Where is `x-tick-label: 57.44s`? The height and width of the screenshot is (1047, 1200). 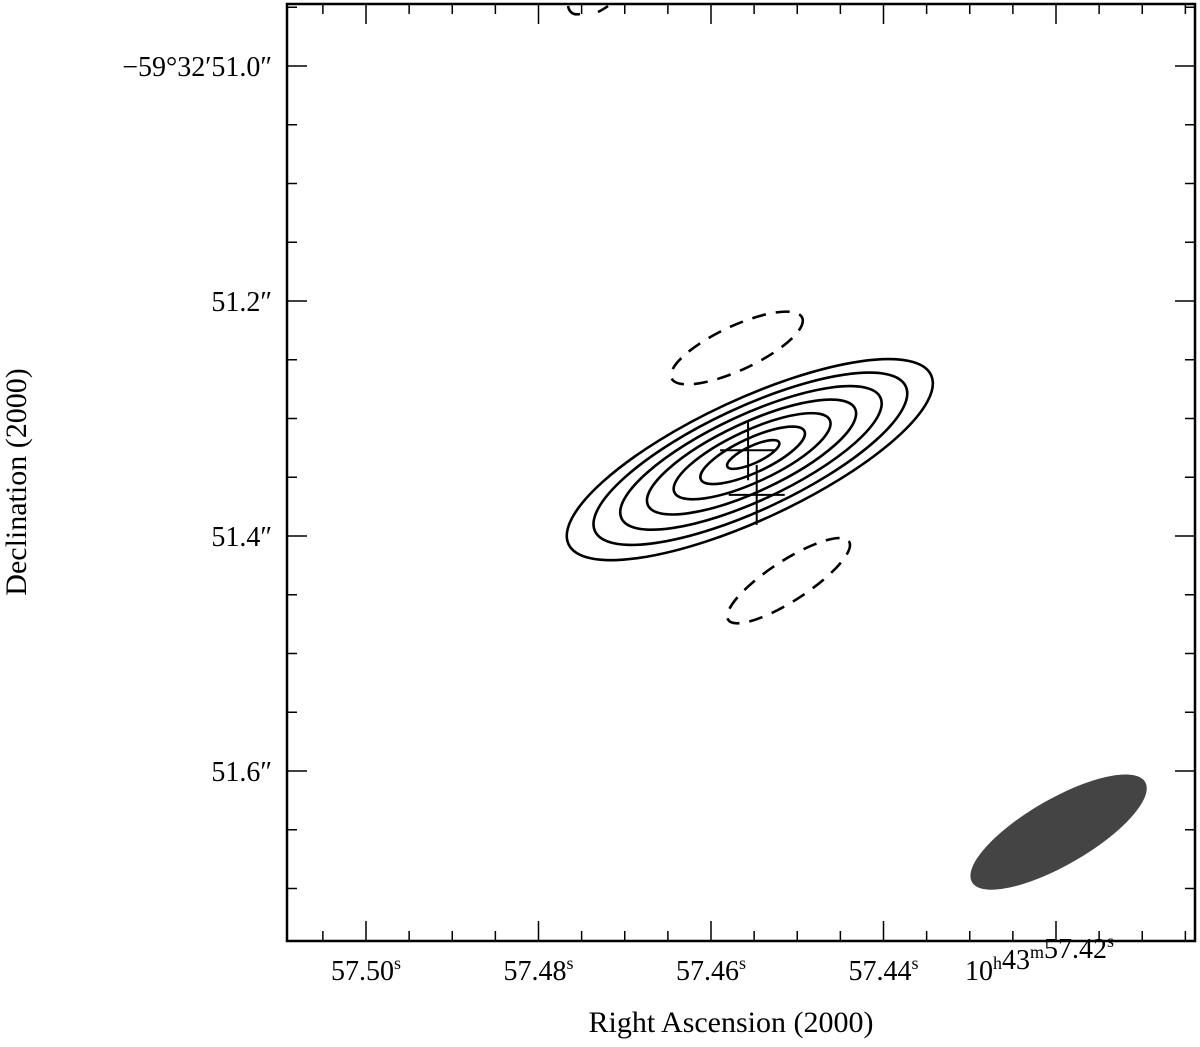 x-tick-label: 57.44s is located at coordinates (883, 970).